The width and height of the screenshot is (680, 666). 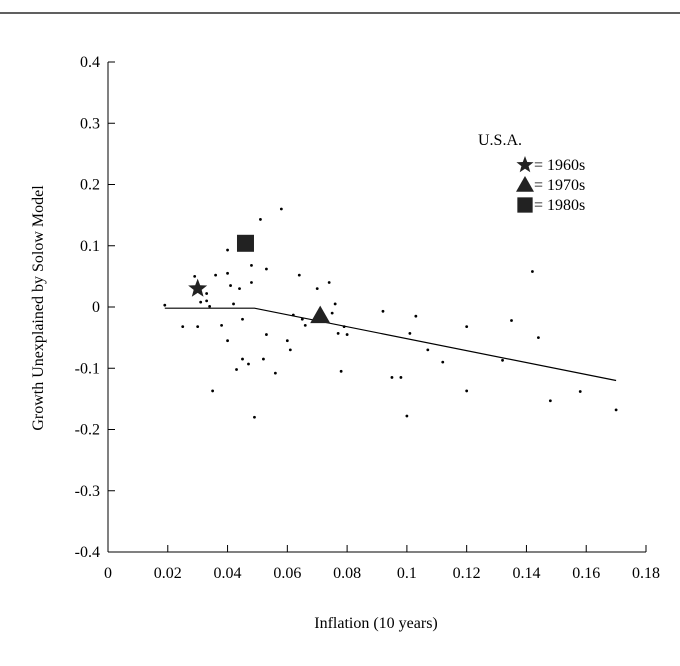 I want to click on x-tick-label: 0.16, so click(x=586, y=573).